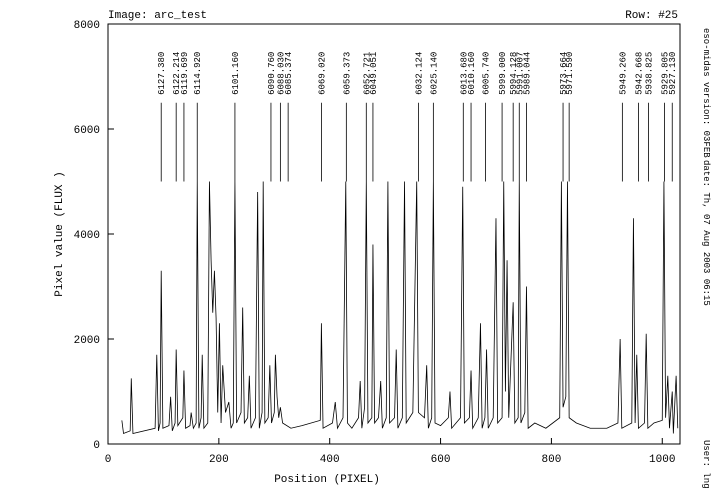 The width and height of the screenshot is (717, 497). I want to click on x-tick-label: 800, so click(552, 460).